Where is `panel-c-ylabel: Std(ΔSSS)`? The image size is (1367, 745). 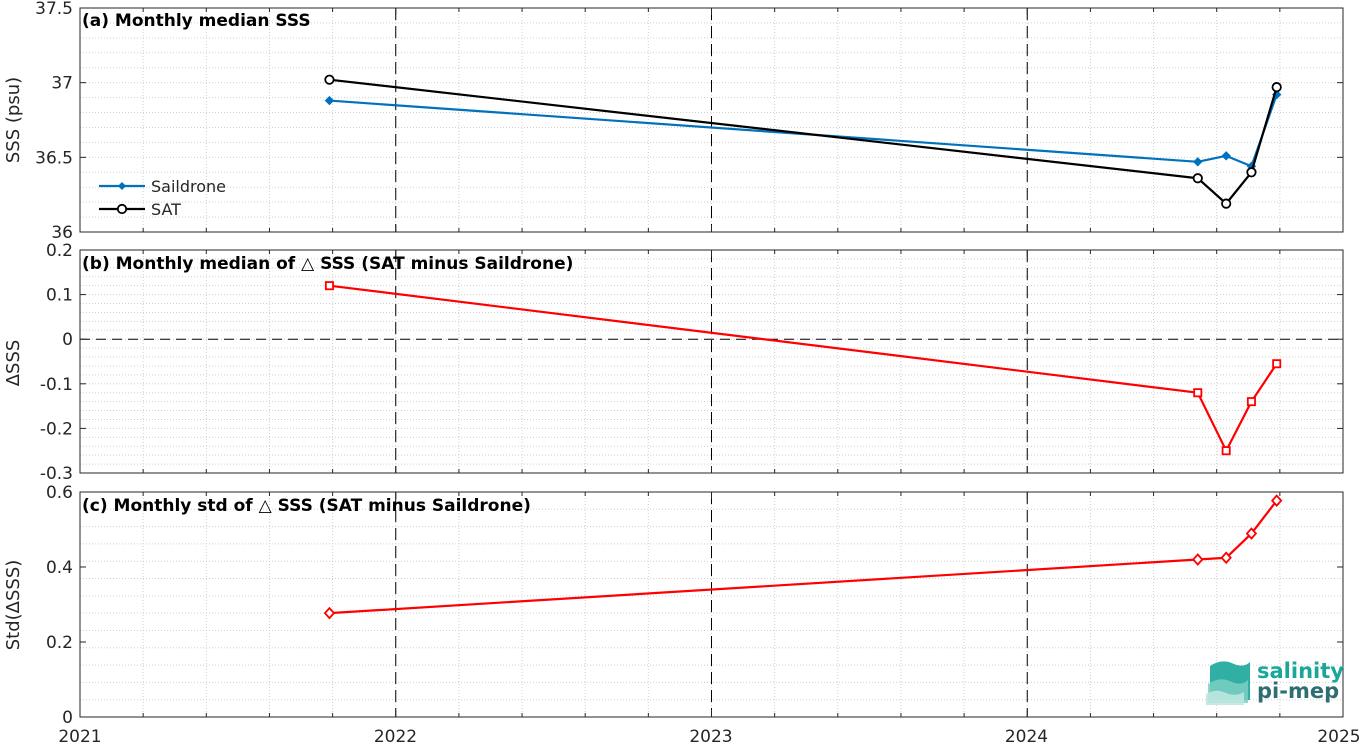 panel-c-ylabel: Std(ΔSSS) is located at coordinates (13, 605).